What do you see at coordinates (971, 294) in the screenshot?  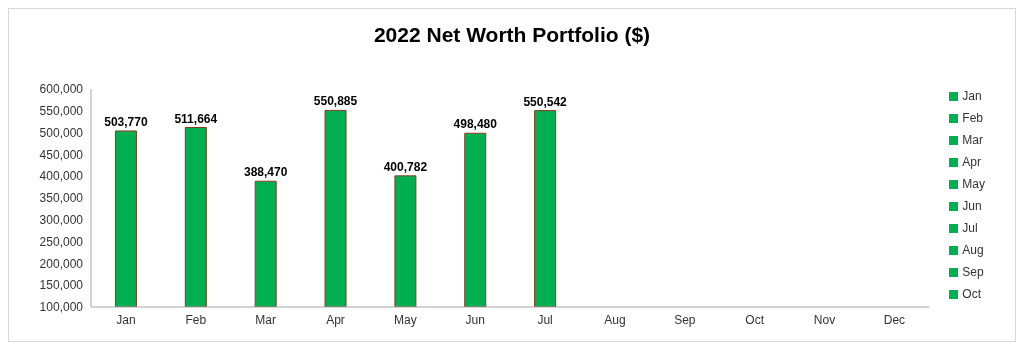 I see `legend-label: Oct` at bounding box center [971, 294].